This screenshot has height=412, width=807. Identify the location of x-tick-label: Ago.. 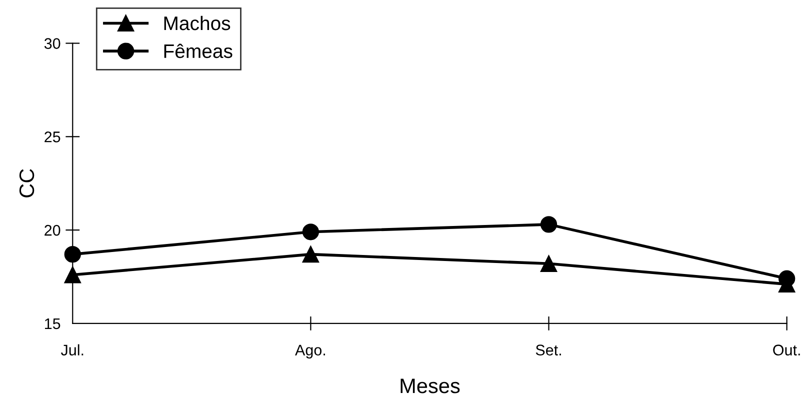
(310, 351).